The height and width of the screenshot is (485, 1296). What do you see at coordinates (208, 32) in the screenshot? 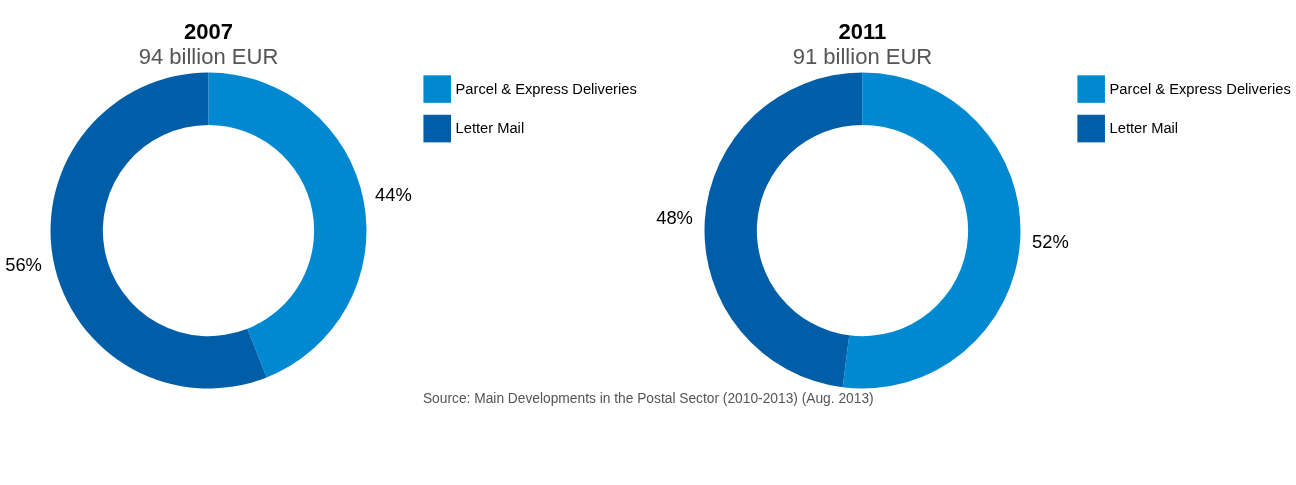
I see `chart-title: 2007` at bounding box center [208, 32].